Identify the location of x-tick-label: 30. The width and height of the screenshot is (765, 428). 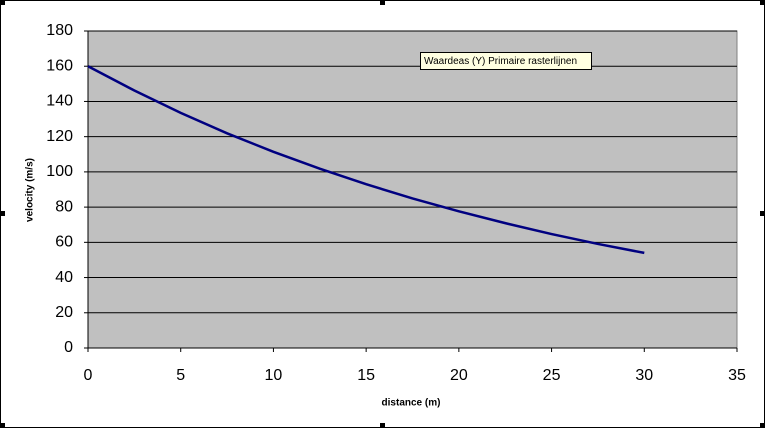
(644, 375).